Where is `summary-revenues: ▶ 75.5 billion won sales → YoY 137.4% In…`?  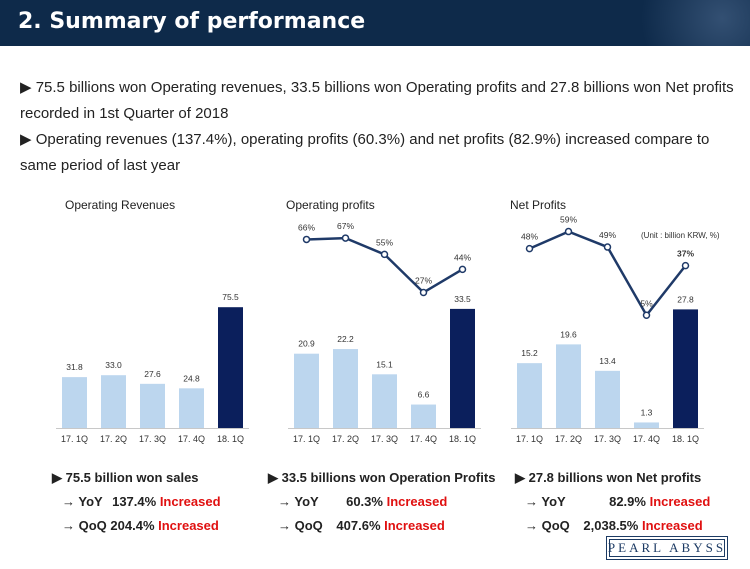 summary-revenues: ▶ 75.5 billion won sales → YoY 137.4% In… is located at coordinates (136, 502).